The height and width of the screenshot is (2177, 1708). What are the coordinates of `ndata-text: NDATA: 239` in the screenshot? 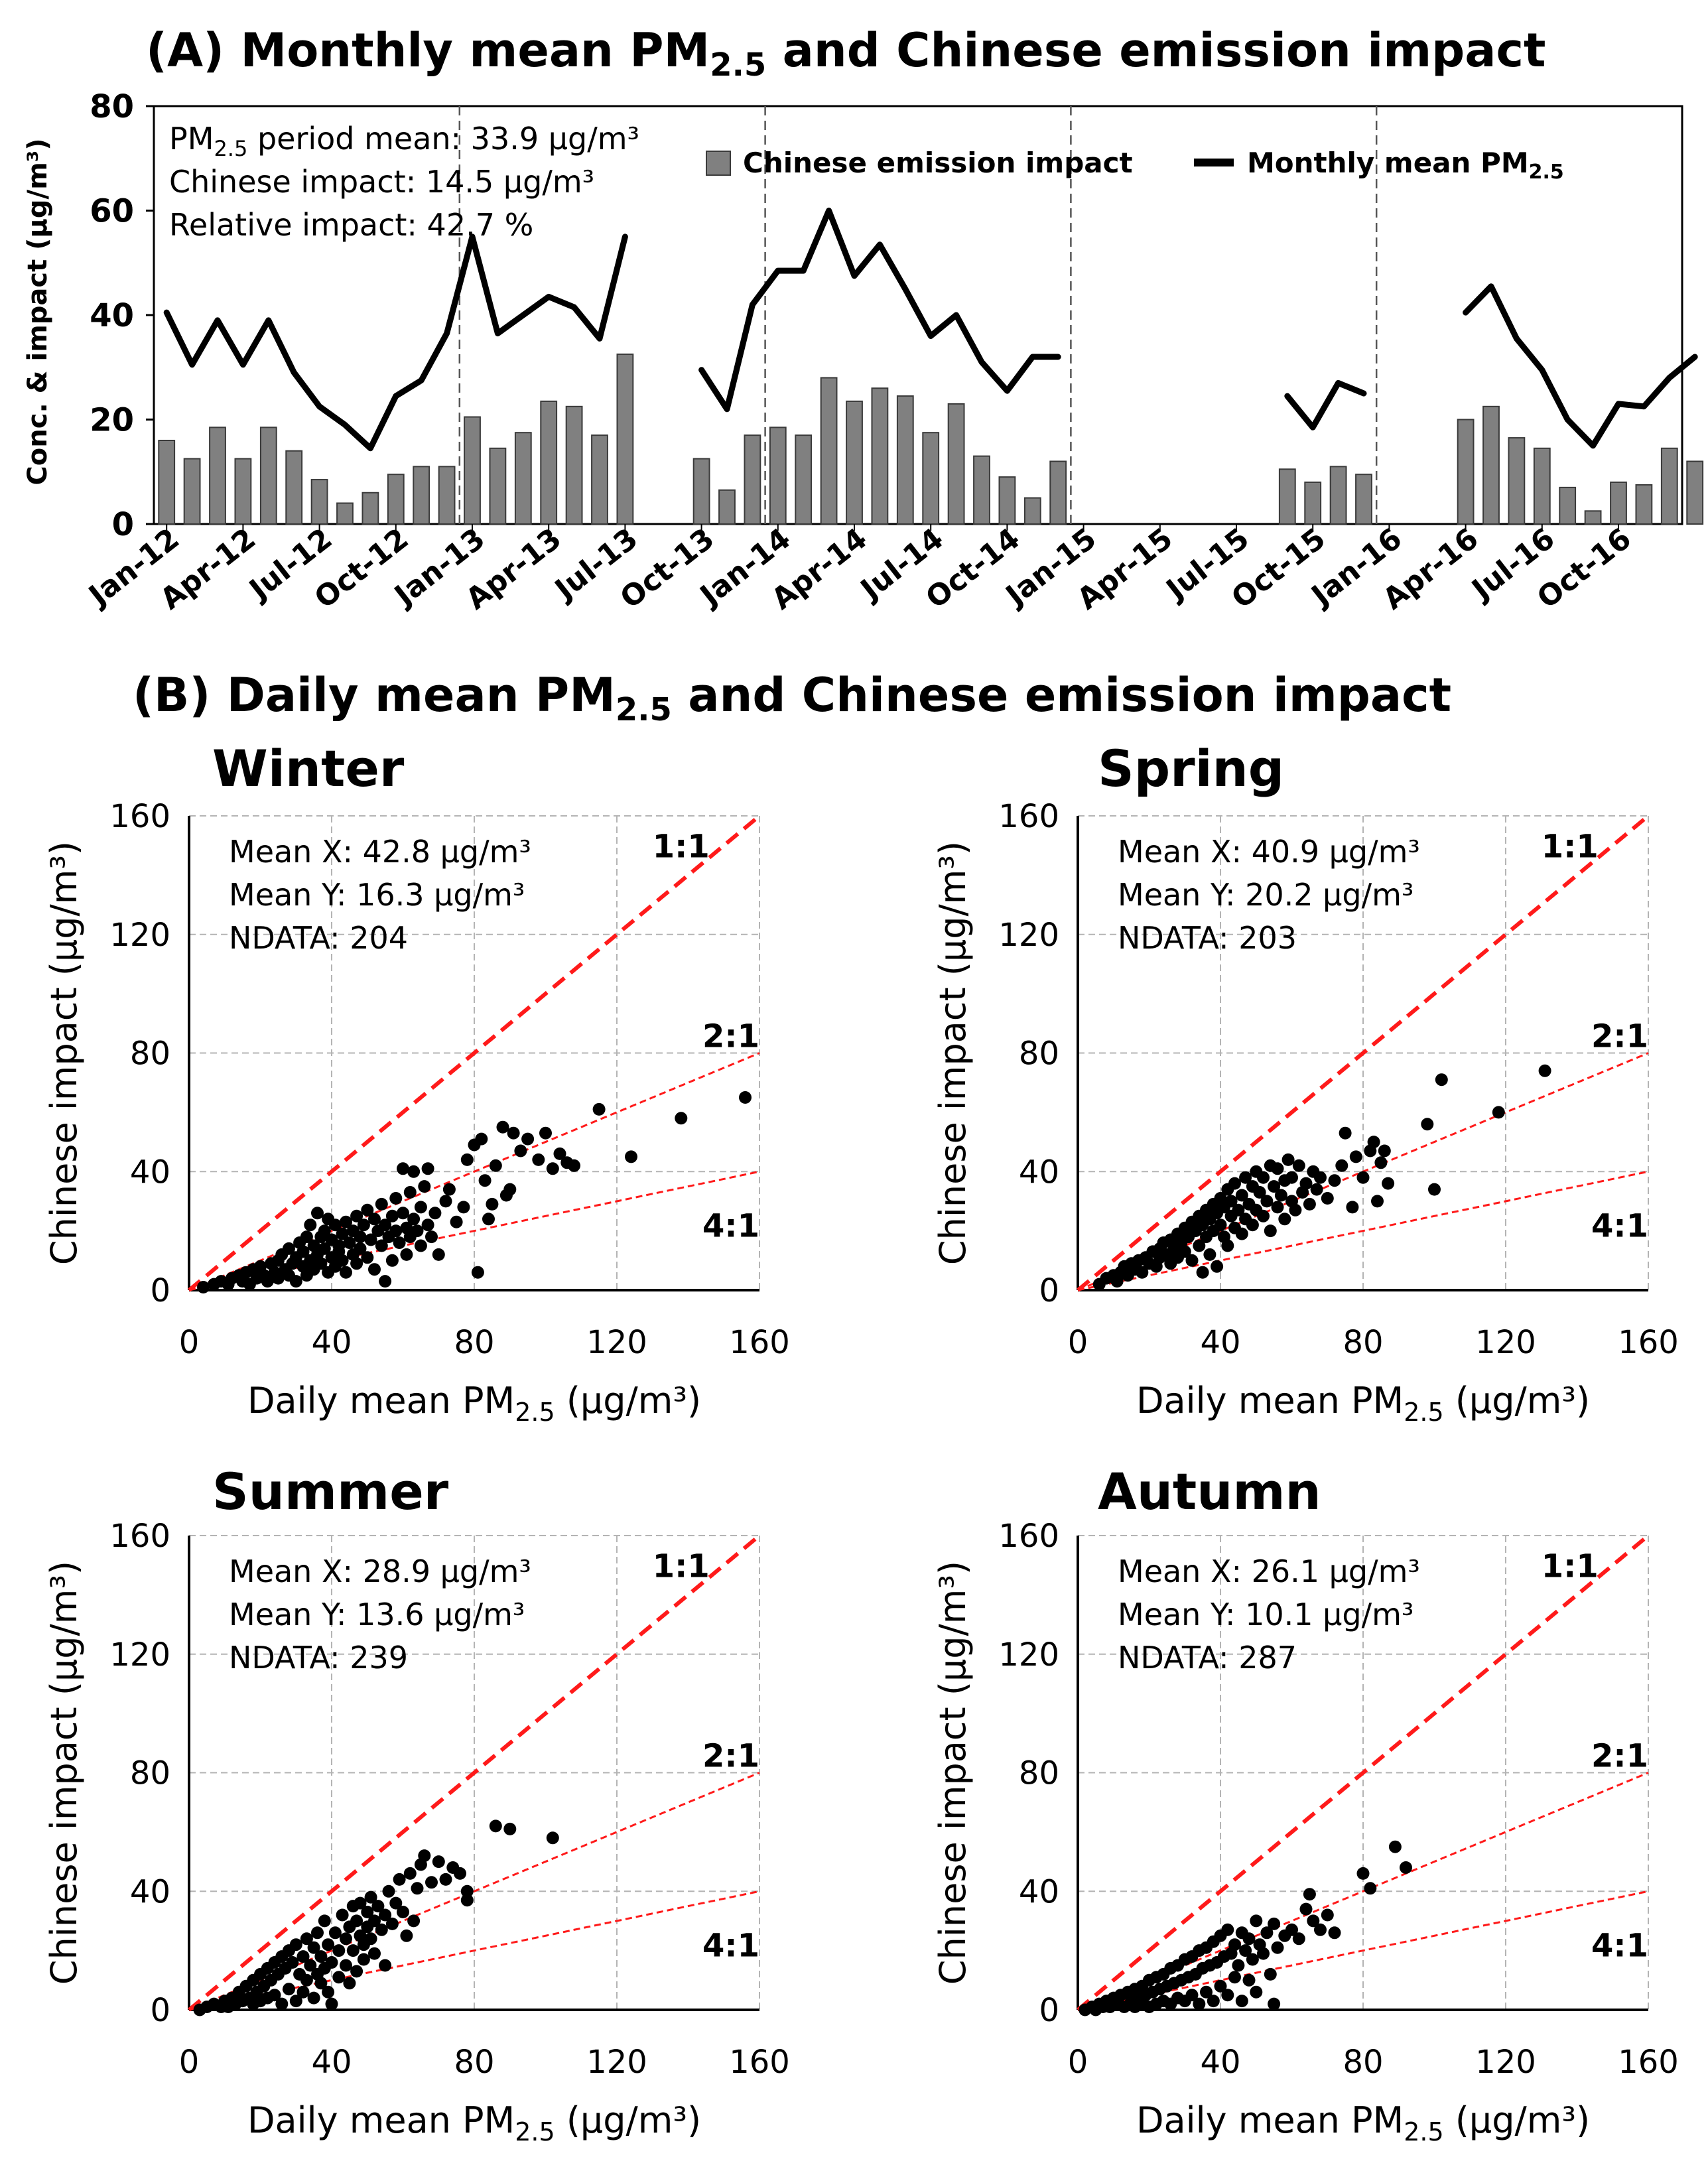 It's located at (318, 1658).